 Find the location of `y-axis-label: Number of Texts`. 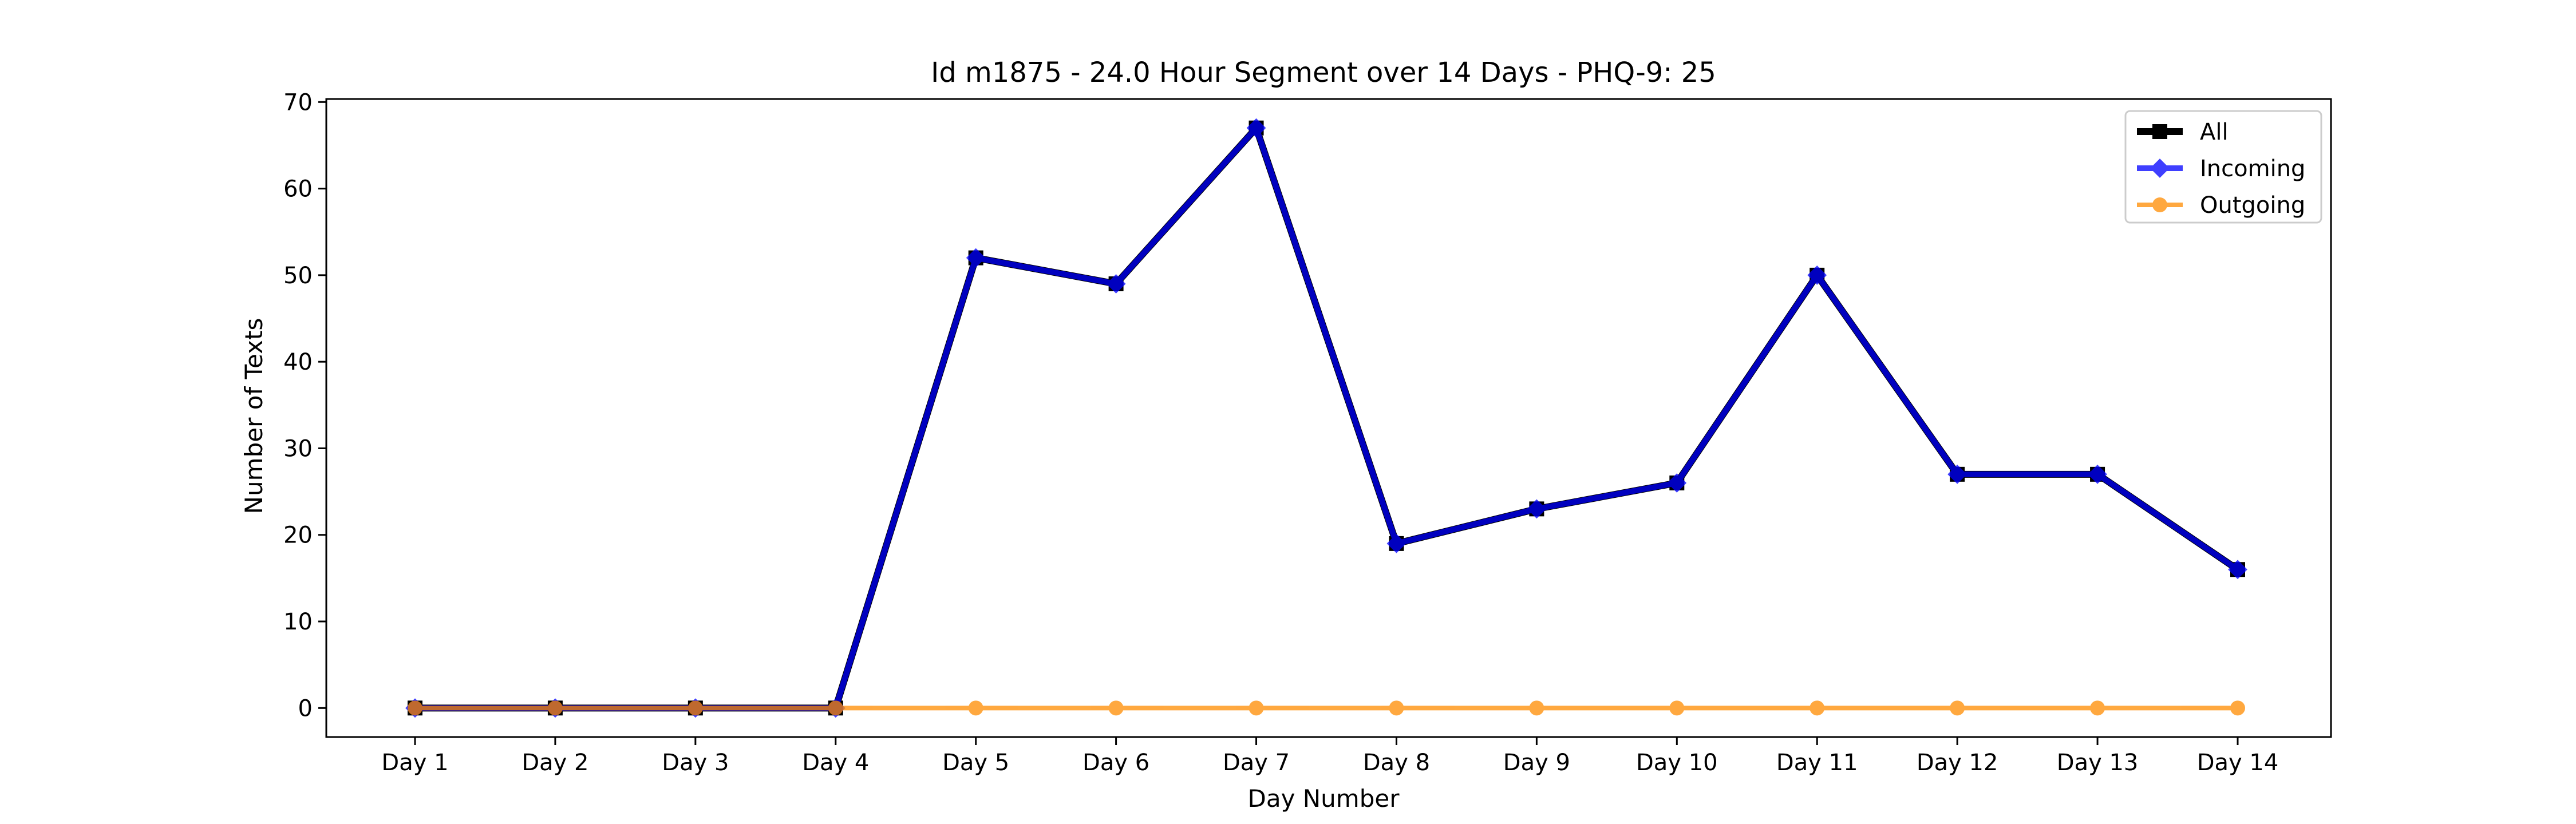

y-axis-label: Number of Texts is located at coordinates (254, 416).